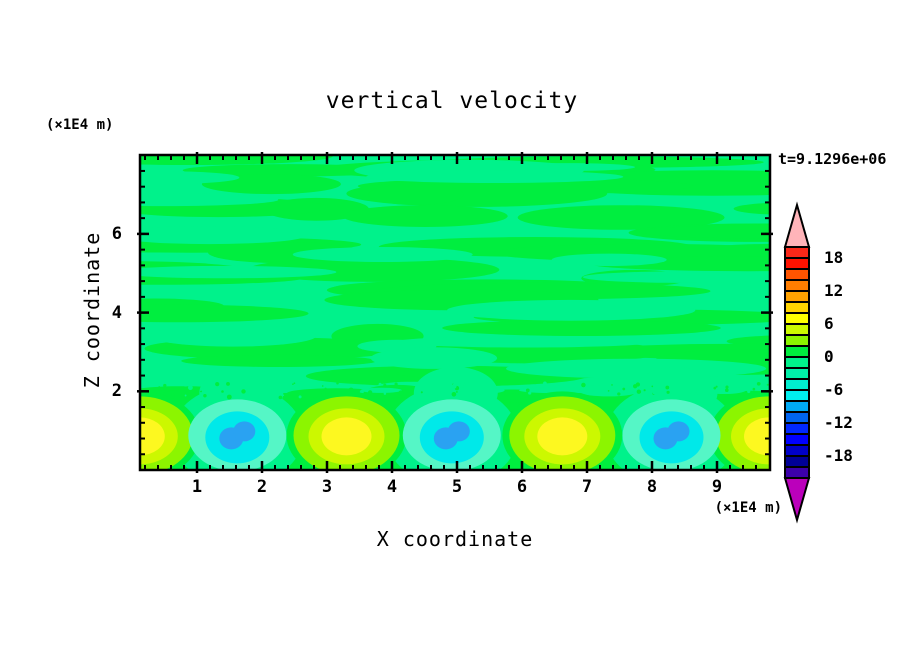  What do you see at coordinates (834, 290) in the screenshot?
I see `colorbar-label: 12` at bounding box center [834, 290].